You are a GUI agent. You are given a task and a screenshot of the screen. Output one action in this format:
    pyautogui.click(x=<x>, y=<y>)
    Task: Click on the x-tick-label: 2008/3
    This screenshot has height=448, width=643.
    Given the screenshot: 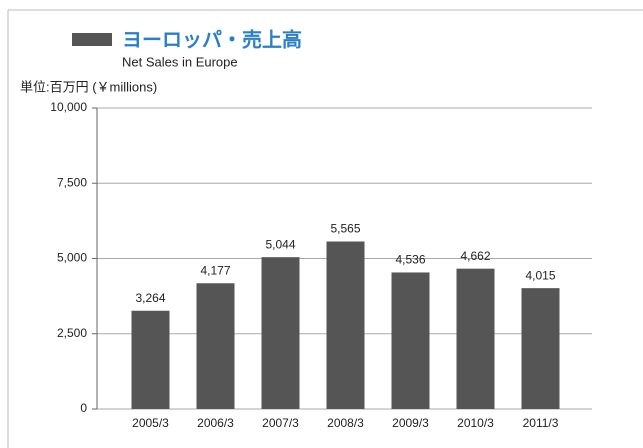 What is the action you would take?
    pyautogui.click(x=345, y=423)
    